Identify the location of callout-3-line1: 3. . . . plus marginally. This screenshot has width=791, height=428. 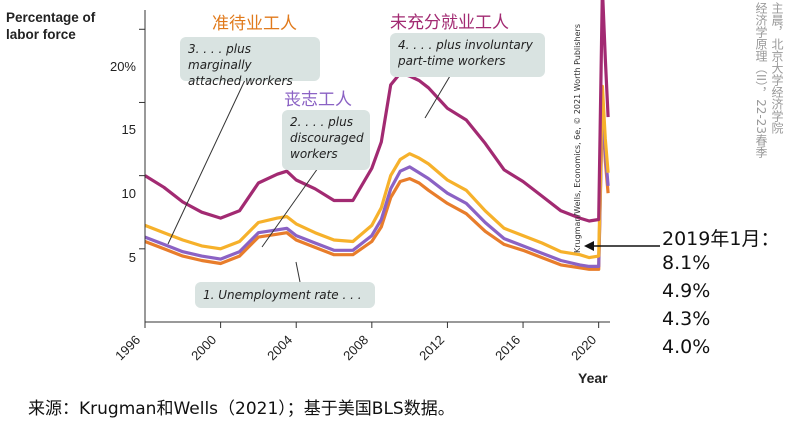
(220, 57).